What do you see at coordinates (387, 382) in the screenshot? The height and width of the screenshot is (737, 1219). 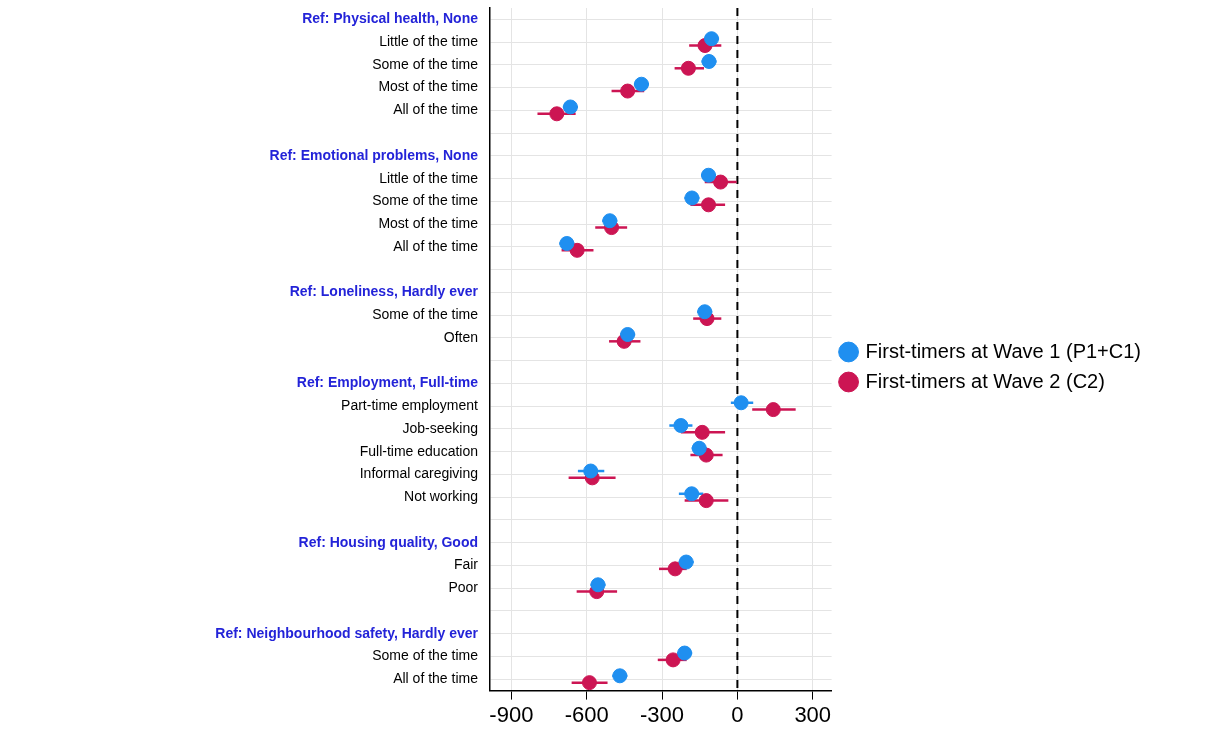 I see `y-tick-label: Ref: Employment, Full-time` at bounding box center [387, 382].